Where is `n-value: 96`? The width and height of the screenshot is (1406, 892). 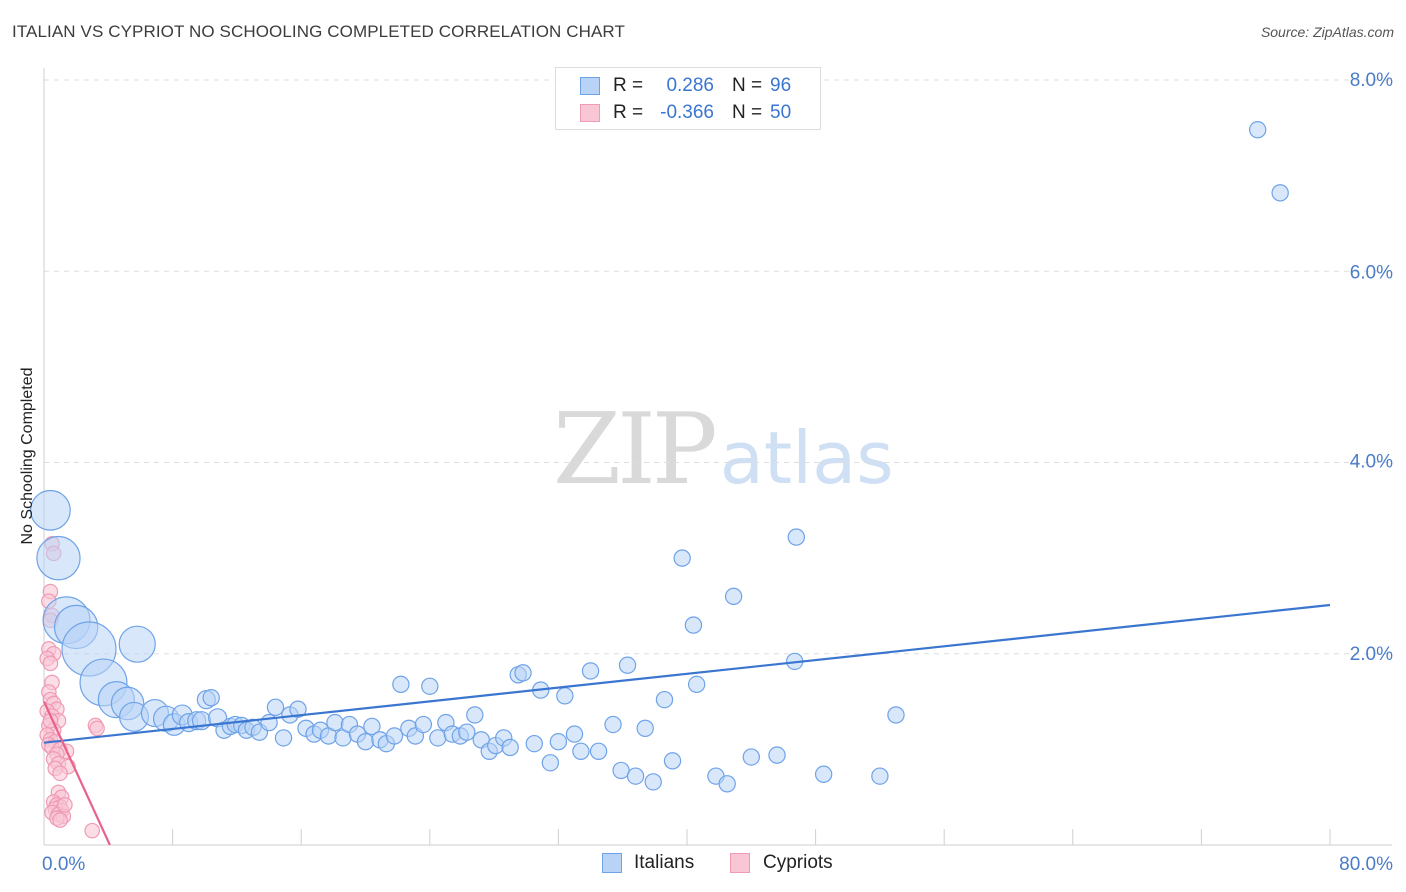
n-value: 96 is located at coordinates (781, 85).